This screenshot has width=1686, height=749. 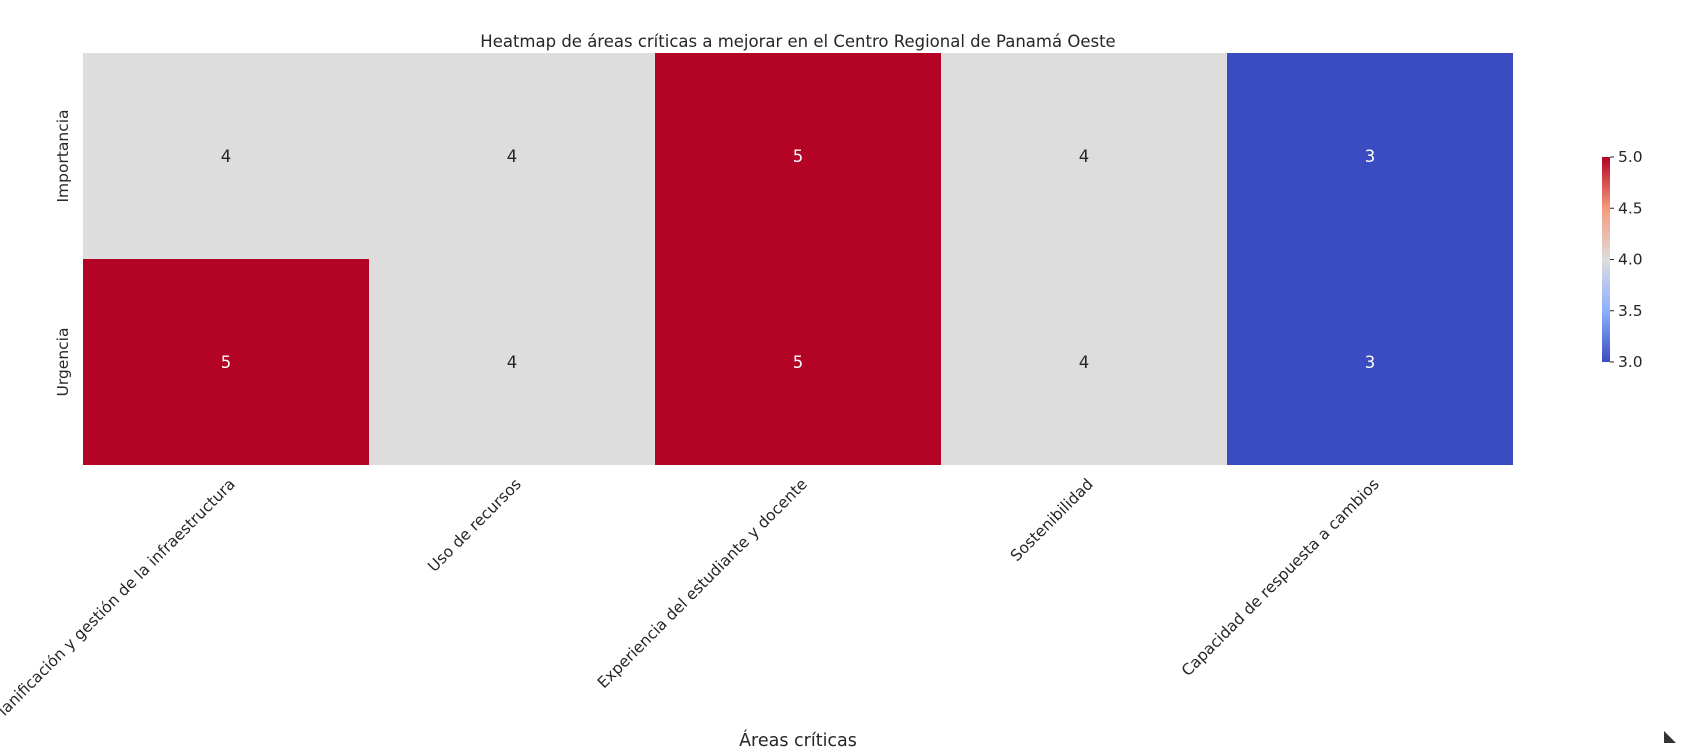 I want to click on colorbar-tick-label: 4.5, so click(x=1630, y=208).